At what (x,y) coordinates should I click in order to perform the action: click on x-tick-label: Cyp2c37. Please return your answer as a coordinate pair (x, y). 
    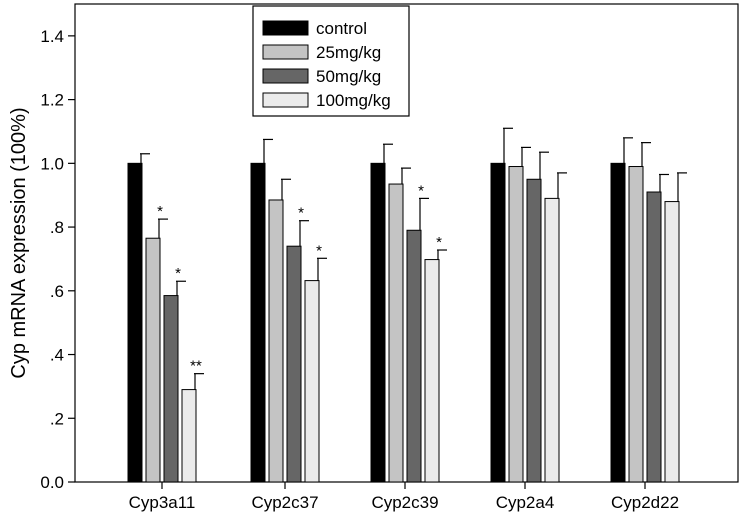
    Looking at the image, I should click on (284, 502).